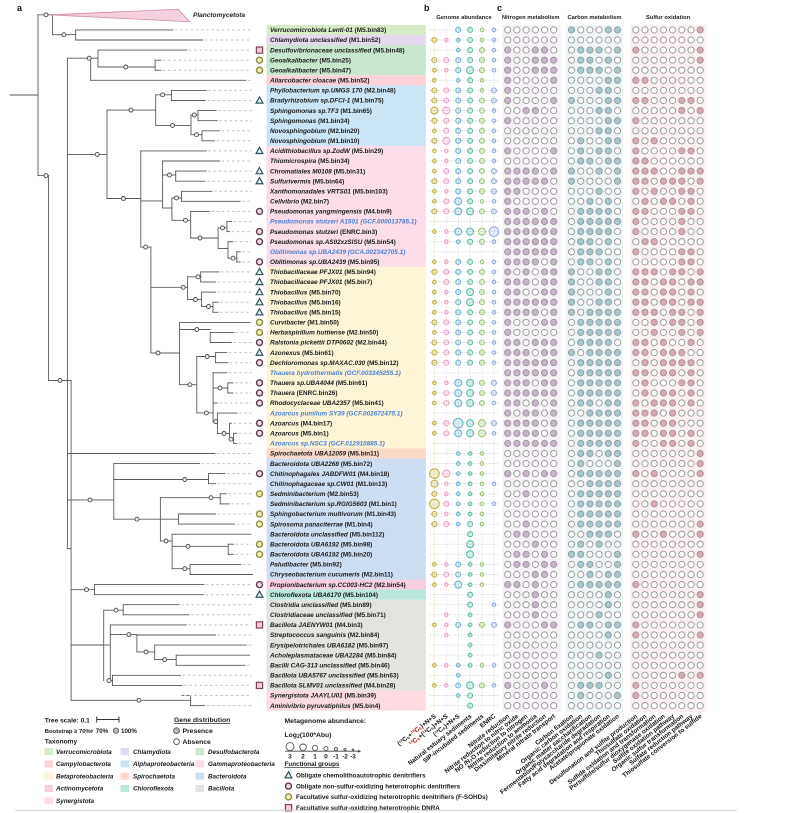  What do you see at coordinates (301, 353) in the screenshot?
I see `svg-text: Azonexus (M5.bin61)` at bounding box center [301, 353].